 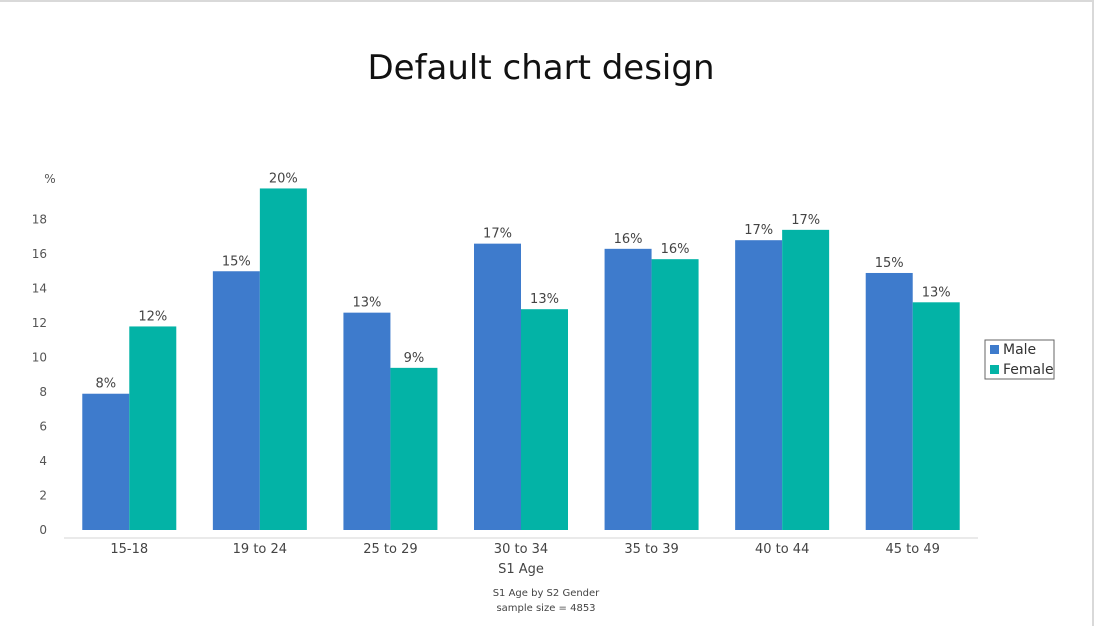 I want to click on legend-swatch-female, so click(x=994, y=369).